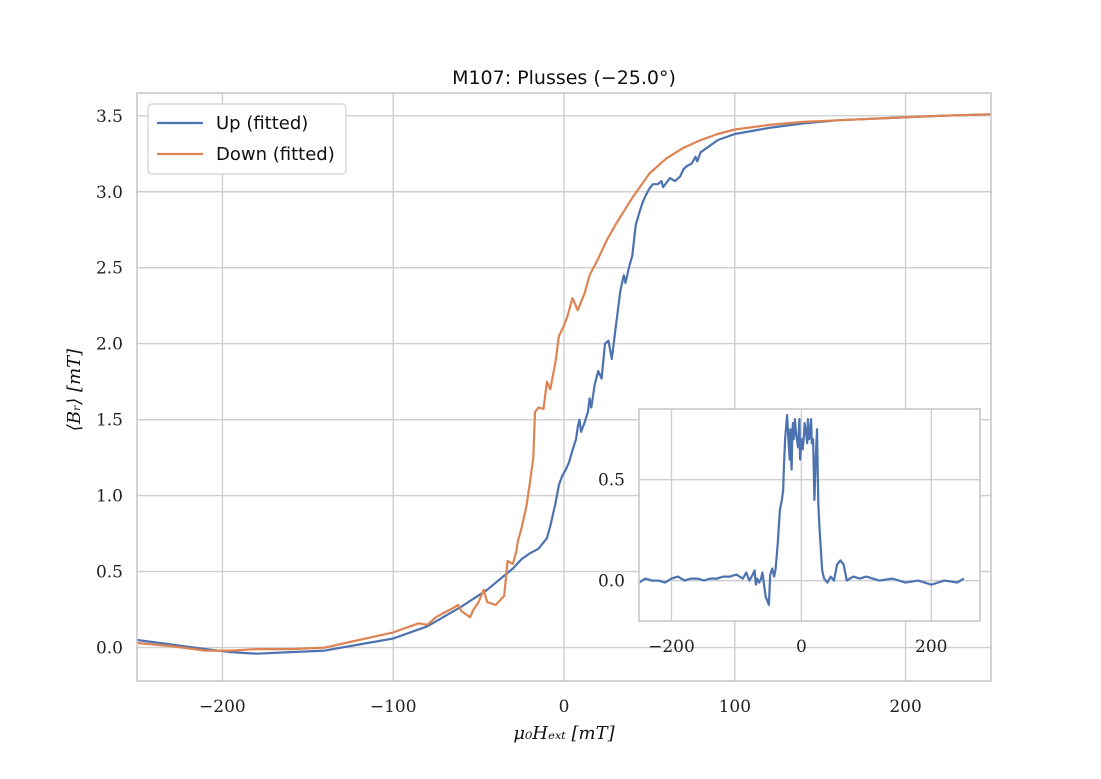 The height and width of the screenshot is (779, 1101). What do you see at coordinates (109, 421) in the screenshot?
I see `main-y-tick-label: 1.5` at bounding box center [109, 421].